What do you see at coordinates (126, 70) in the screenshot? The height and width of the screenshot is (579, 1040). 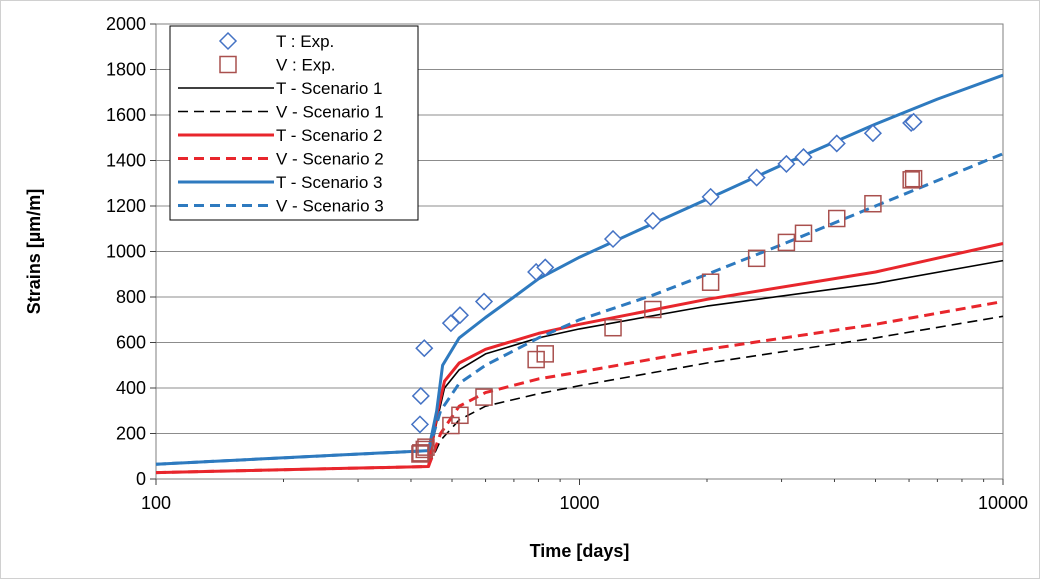 I see `y-tick-label: 1800` at bounding box center [126, 70].